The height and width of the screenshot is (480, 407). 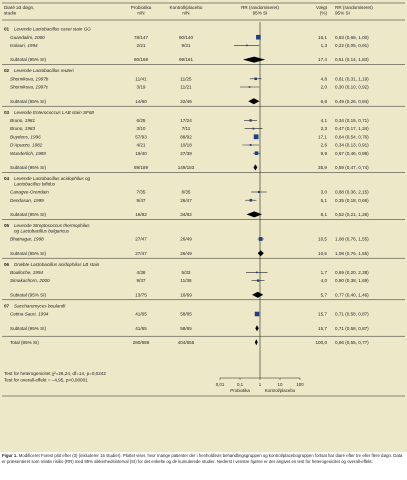 I want to click on study-control: 5/33, so click(x=186, y=272).